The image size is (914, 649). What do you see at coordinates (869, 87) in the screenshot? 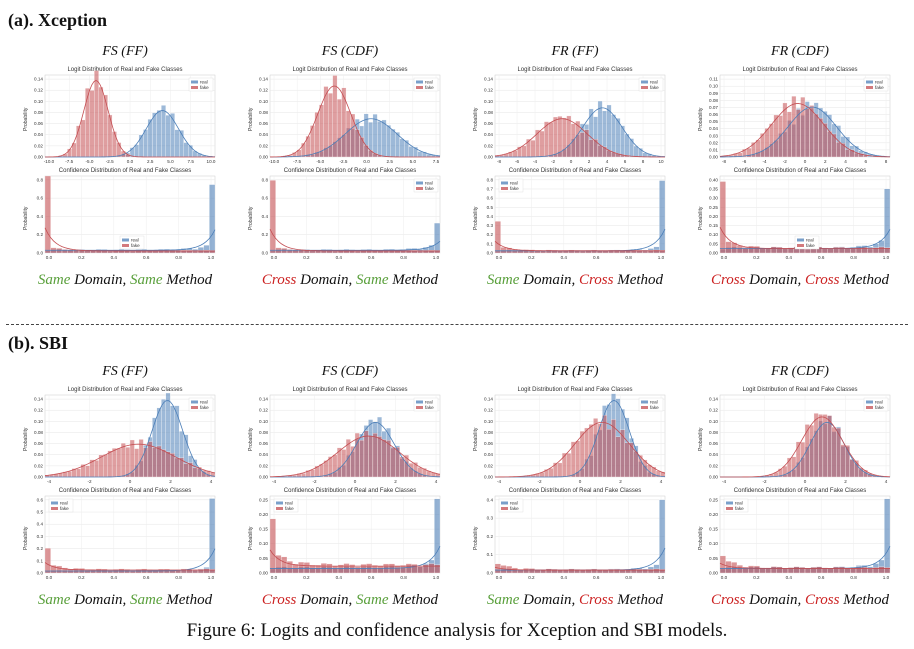
I see `legend-swatch-fake` at bounding box center [869, 87].